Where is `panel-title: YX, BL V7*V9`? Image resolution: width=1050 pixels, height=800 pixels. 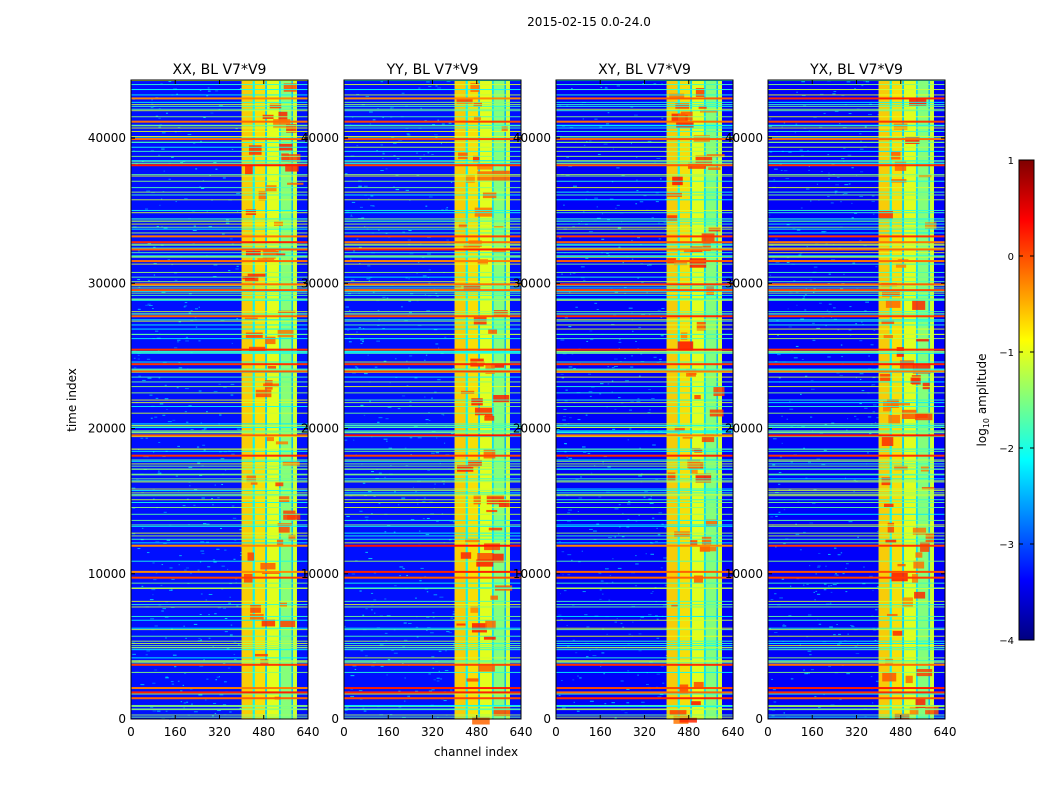
panel-title: YX, BL V7*V9 is located at coordinates (856, 70).